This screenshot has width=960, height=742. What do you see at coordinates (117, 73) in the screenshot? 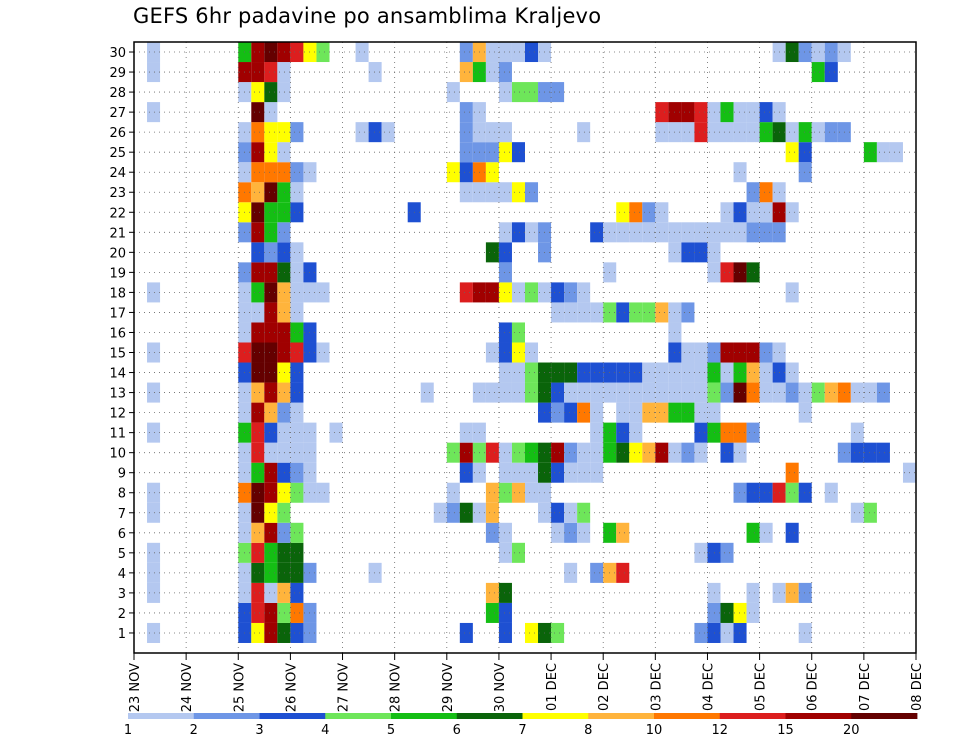
I see `y-tick-label: 29` at bounding box center [117, 73].